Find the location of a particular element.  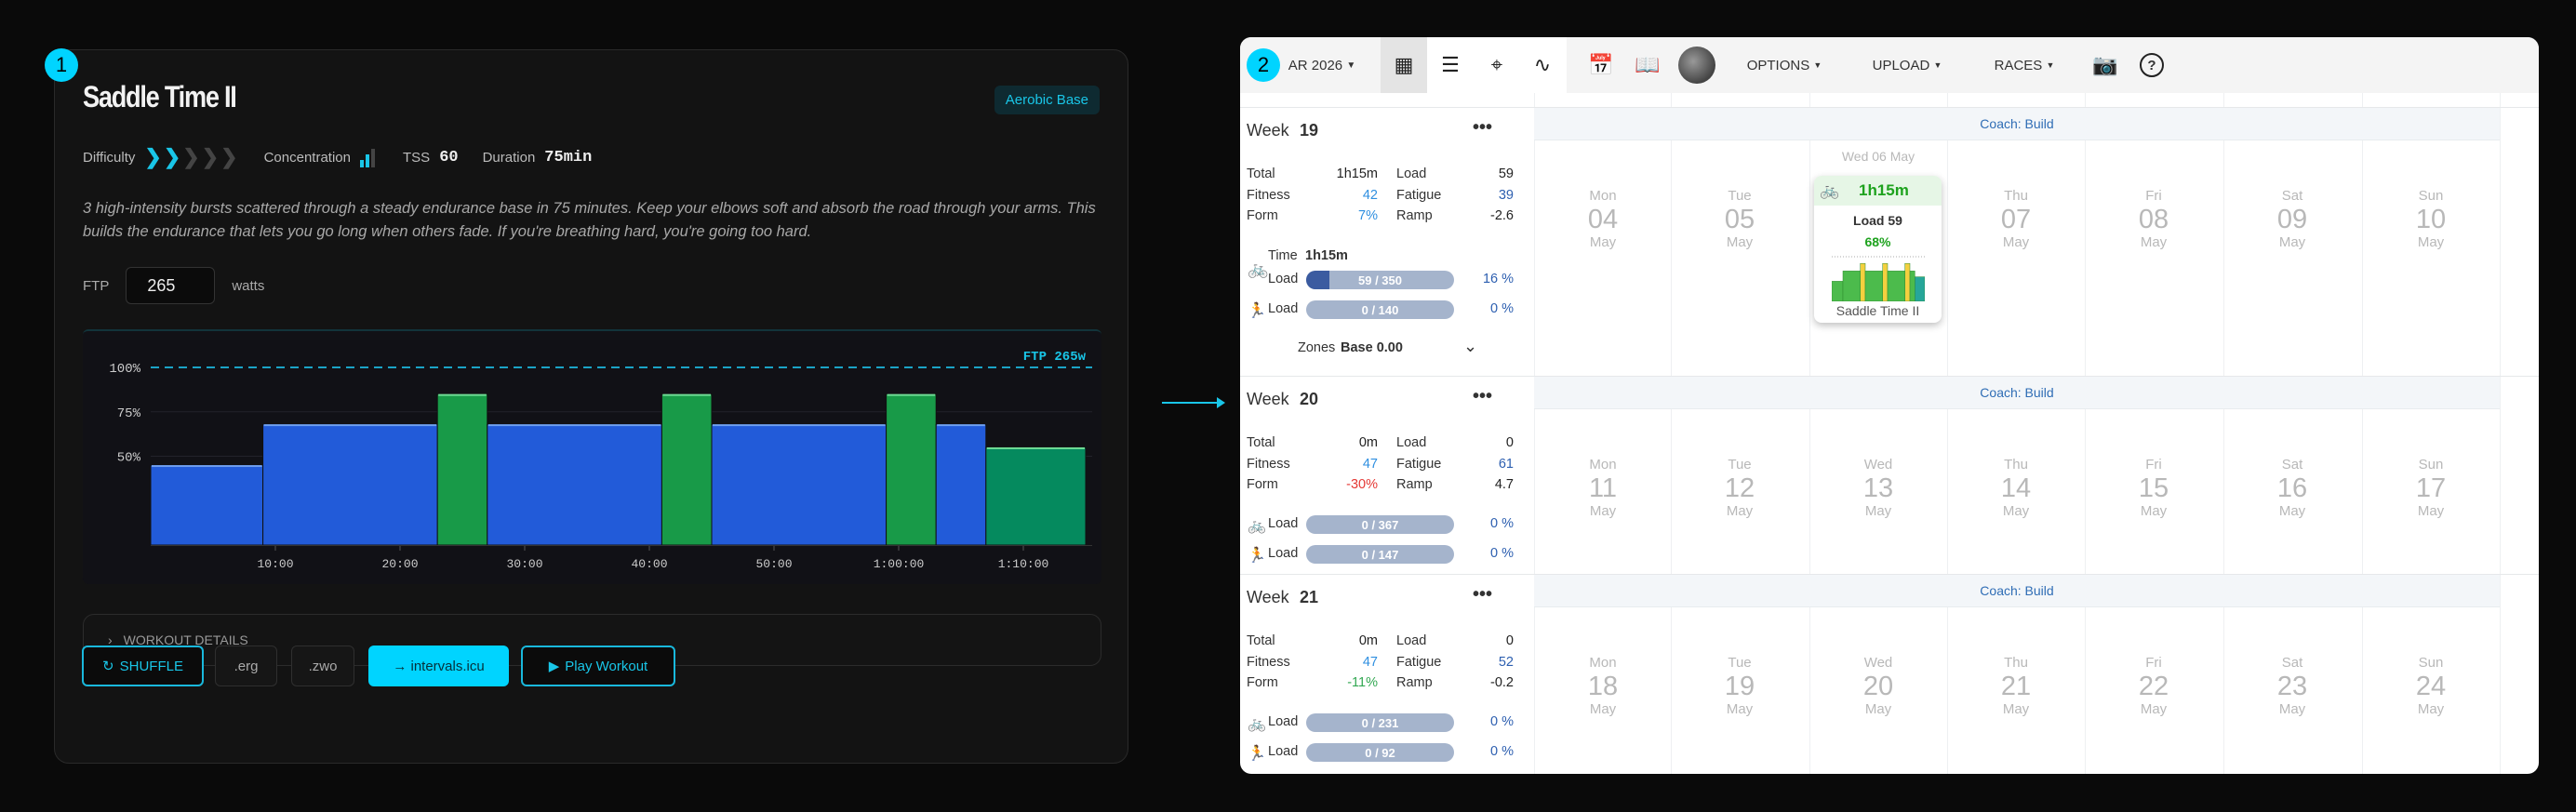

grid-view-button: ▦ is located at coordinates (1404, 65).